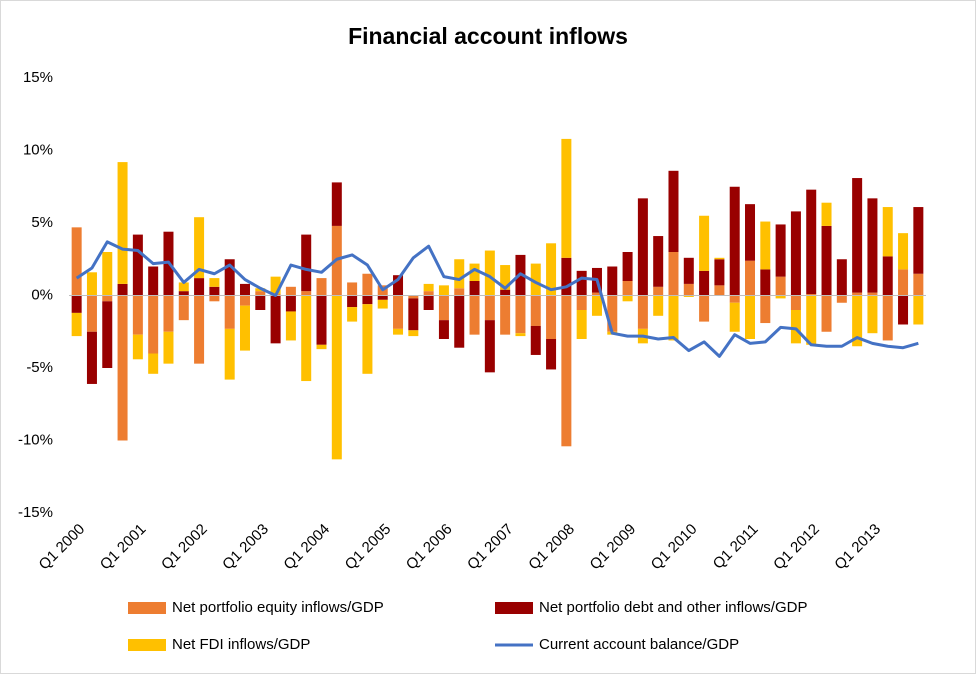  What do you see at coordinates (488, 36) in the screenshot?
I see `chart-title: Financial account inflows` at bounding box center [488, 36].